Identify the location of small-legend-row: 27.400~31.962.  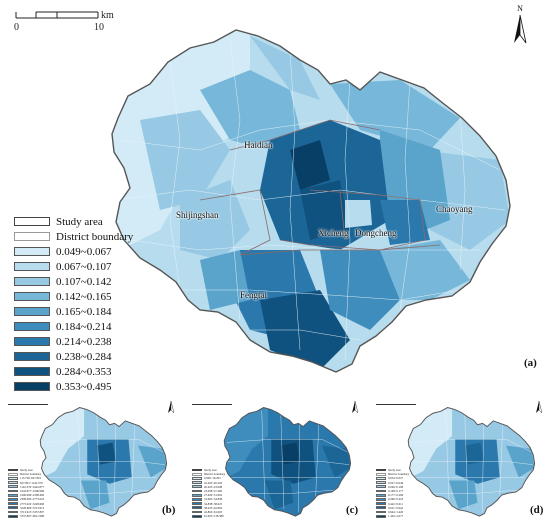
(222, 495).